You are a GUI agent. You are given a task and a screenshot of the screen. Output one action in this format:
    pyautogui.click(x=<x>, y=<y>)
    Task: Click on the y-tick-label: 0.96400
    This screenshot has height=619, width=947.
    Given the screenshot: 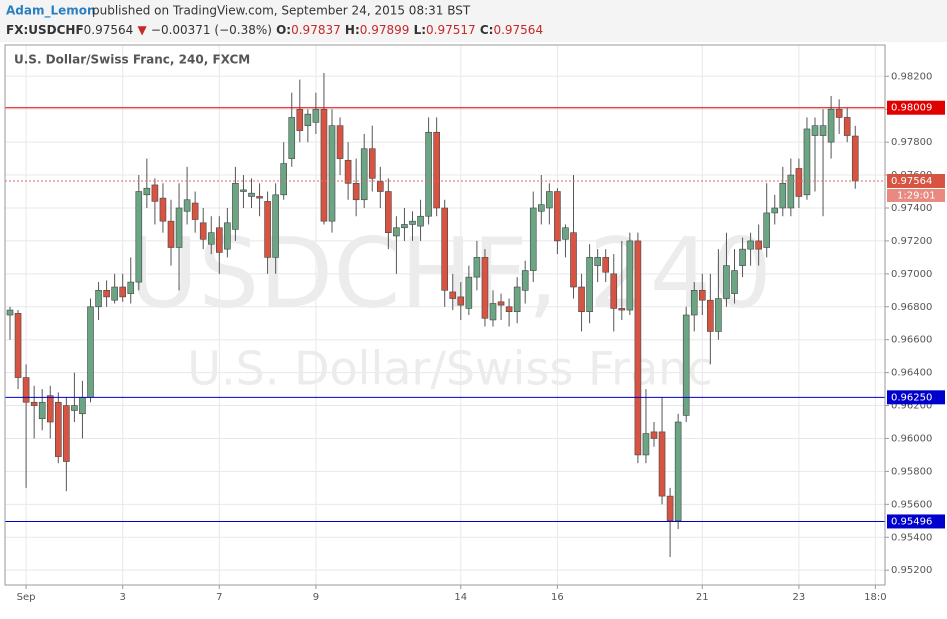 What is the action you would take?
    pyautogui.click(x=911, y=373)
    